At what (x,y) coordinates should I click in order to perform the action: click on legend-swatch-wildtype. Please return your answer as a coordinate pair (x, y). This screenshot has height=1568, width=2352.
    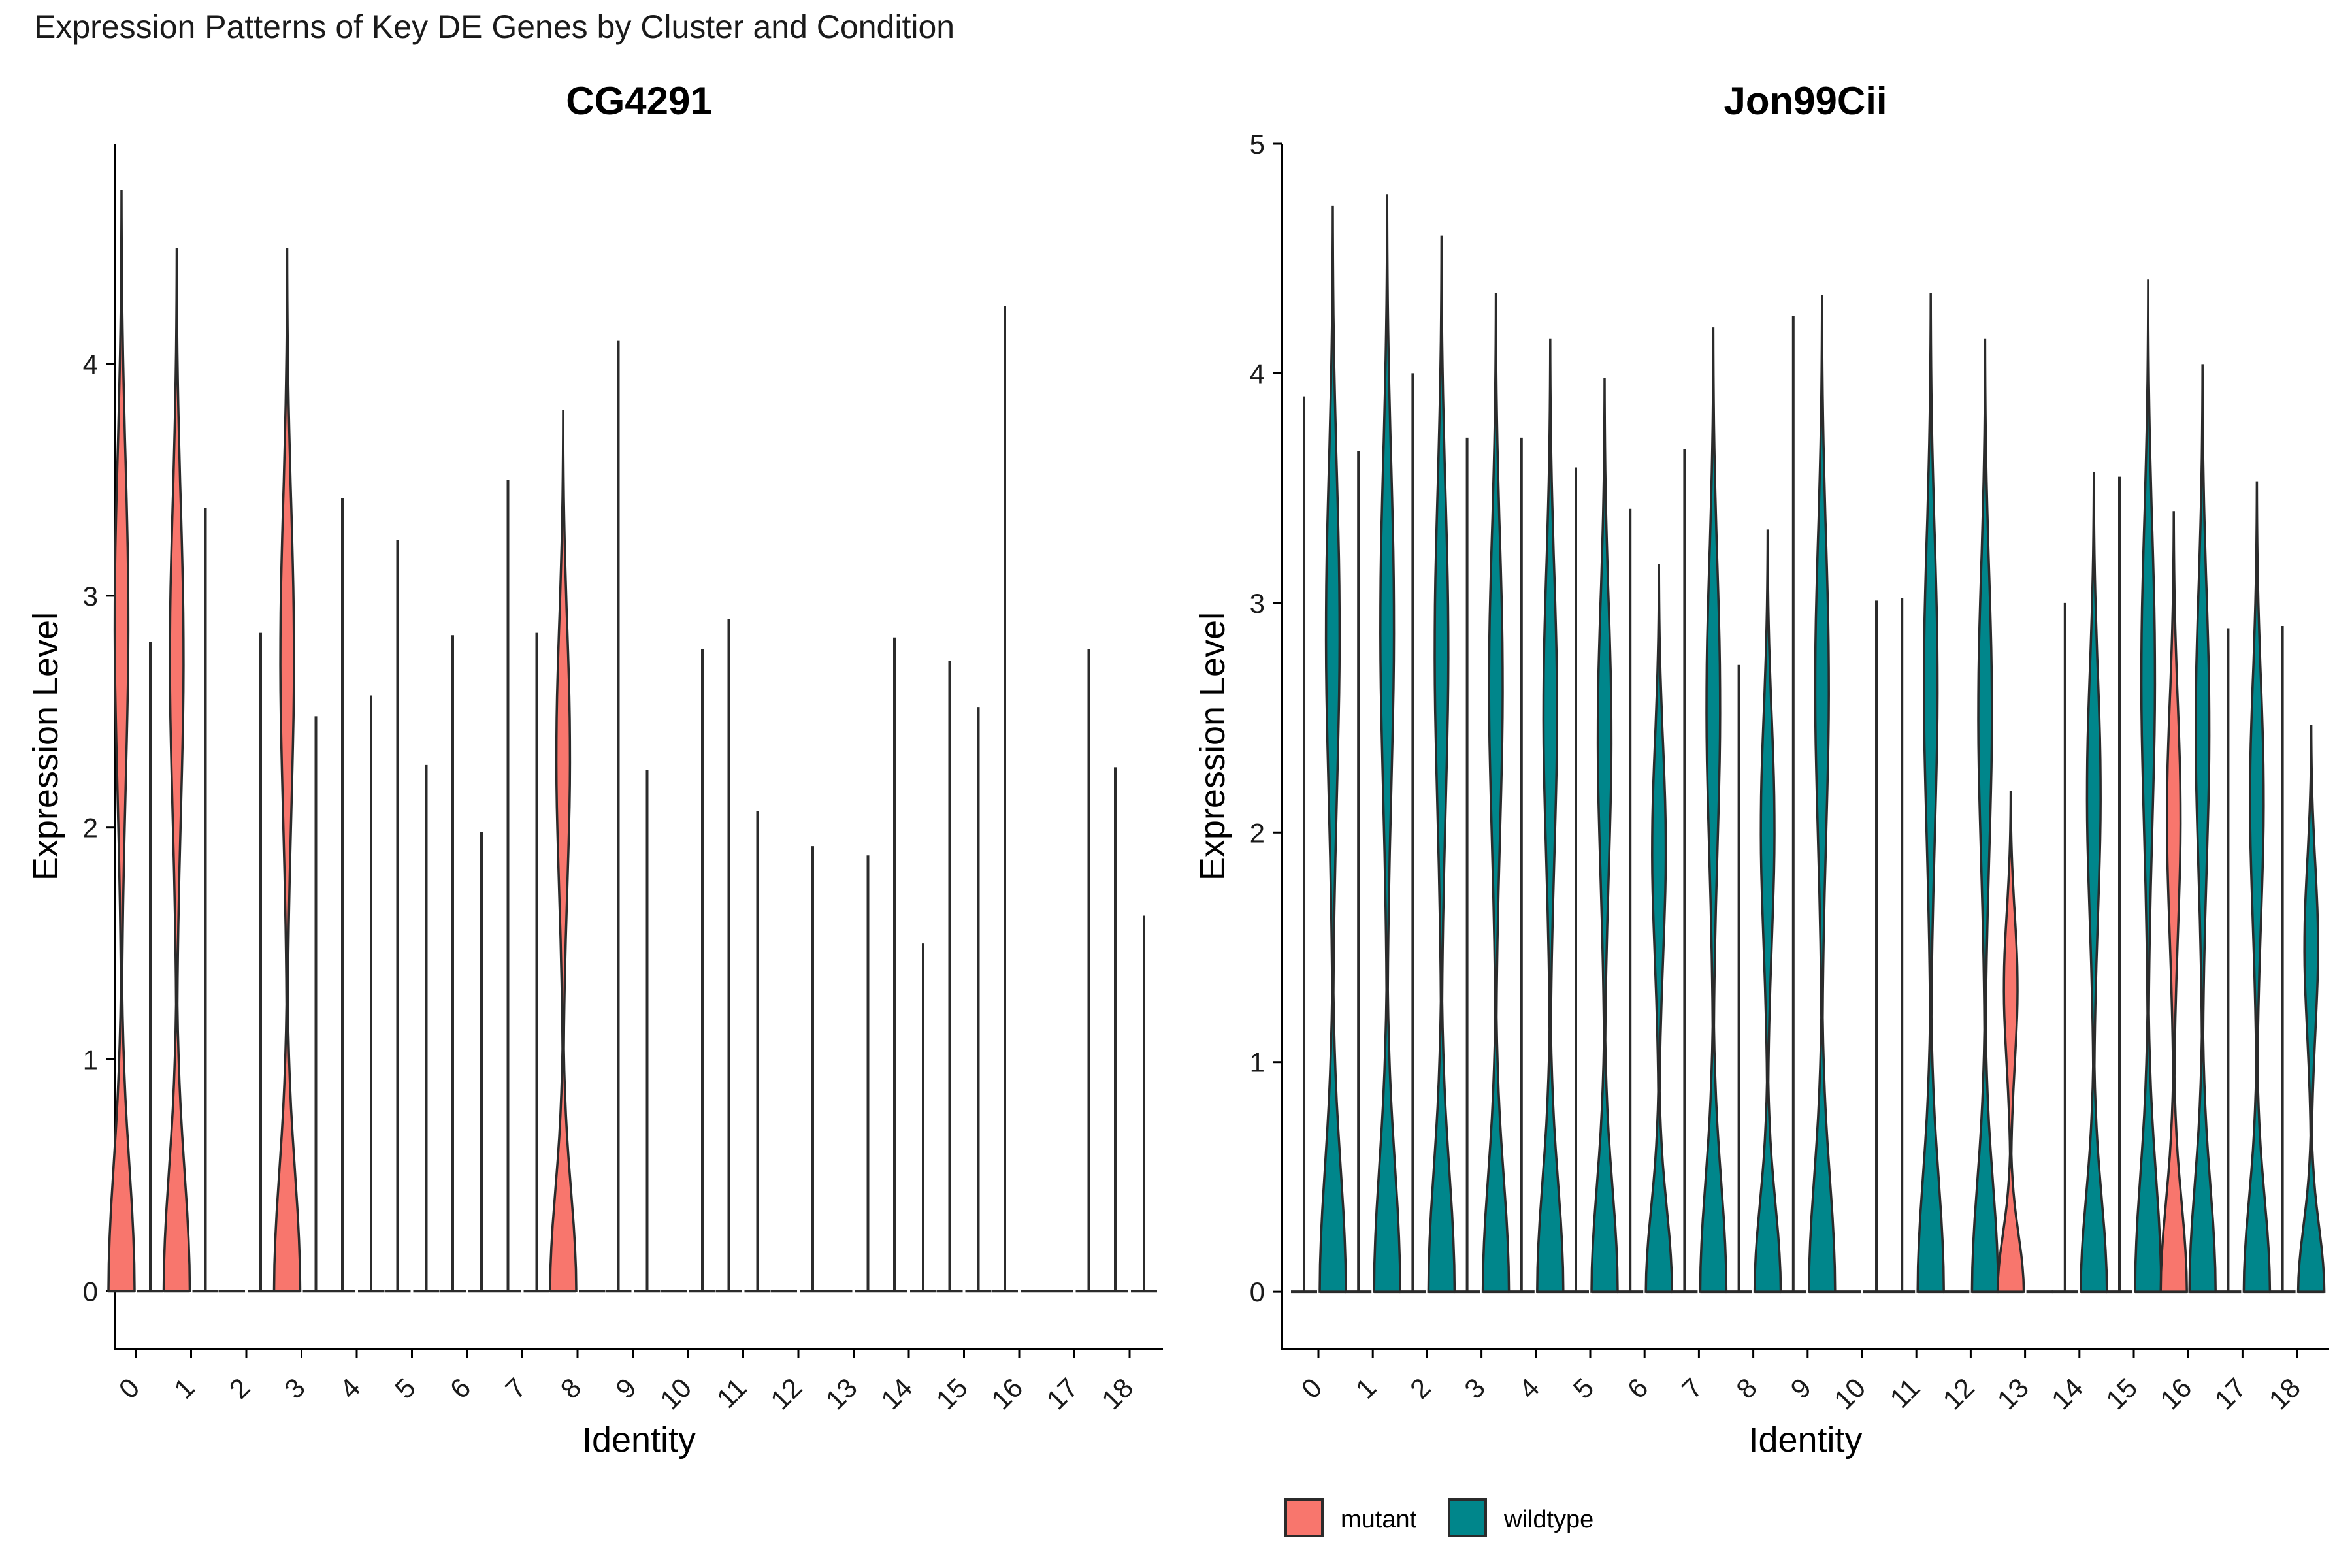
    Looking at the image, I should click on (1467, 1517).